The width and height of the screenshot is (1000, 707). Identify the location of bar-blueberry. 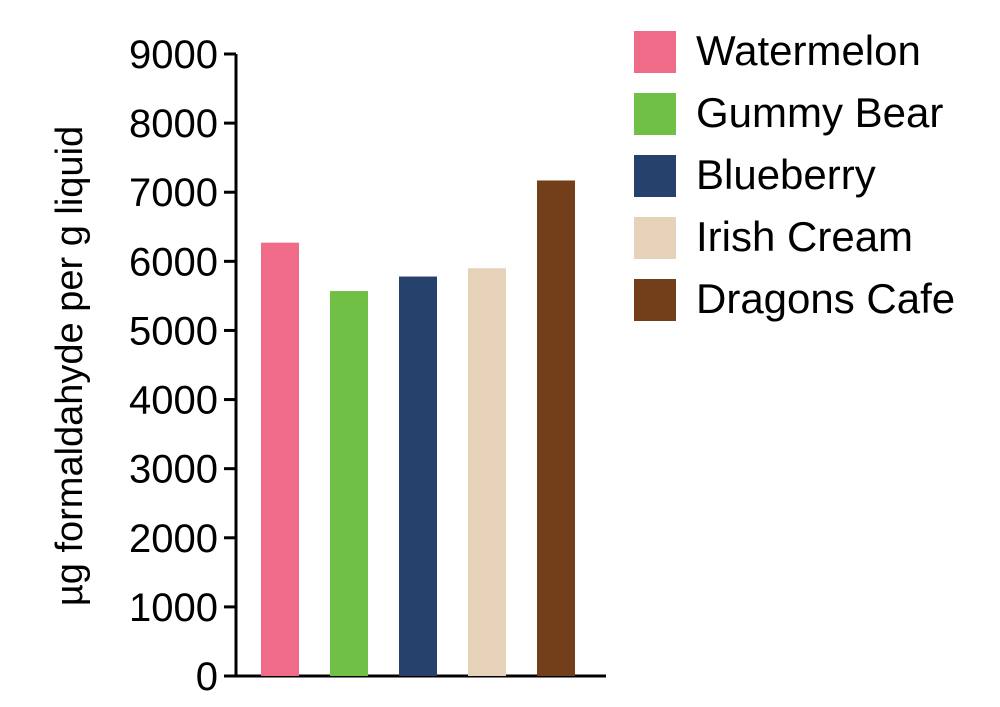
(418, 476).